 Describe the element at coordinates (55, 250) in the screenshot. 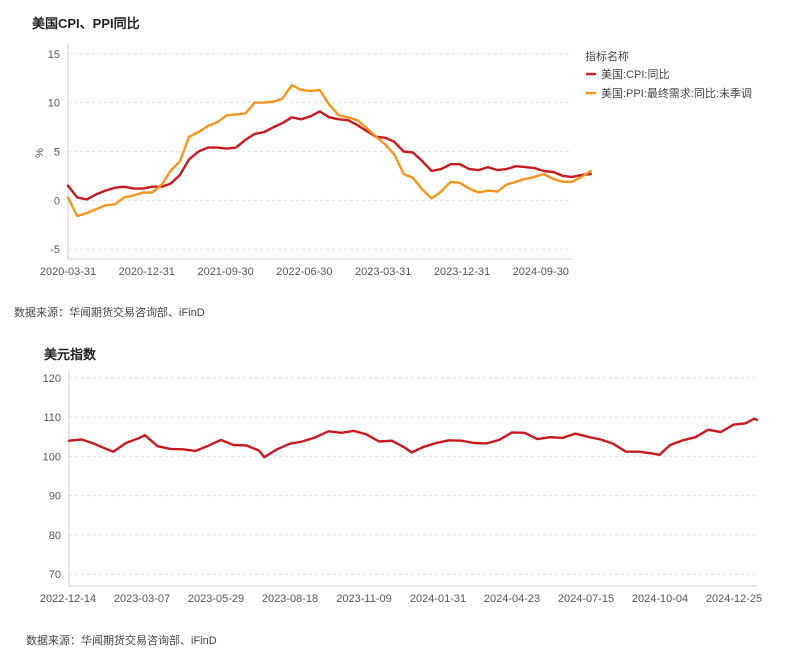

I see `y-tick-label: -5` at that location.